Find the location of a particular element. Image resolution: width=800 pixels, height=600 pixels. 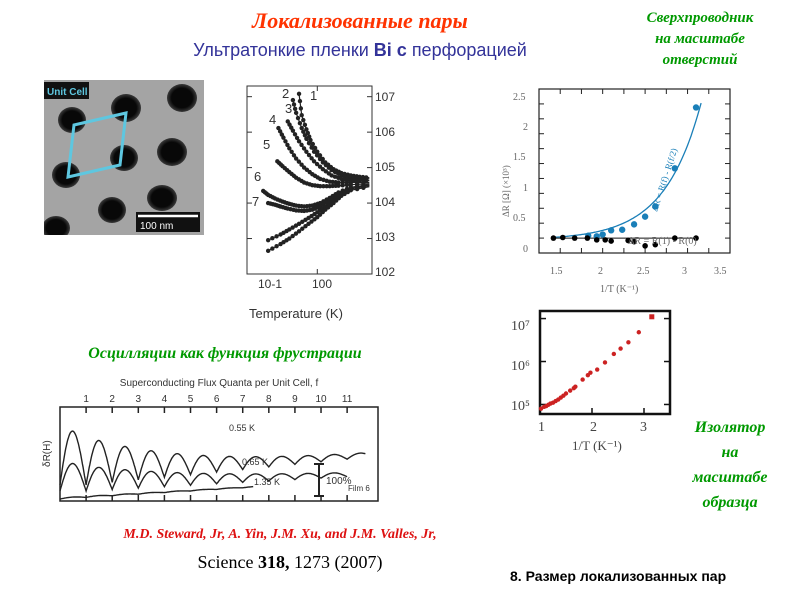

film-label: Film 6 is located at coordinates (359, 488).